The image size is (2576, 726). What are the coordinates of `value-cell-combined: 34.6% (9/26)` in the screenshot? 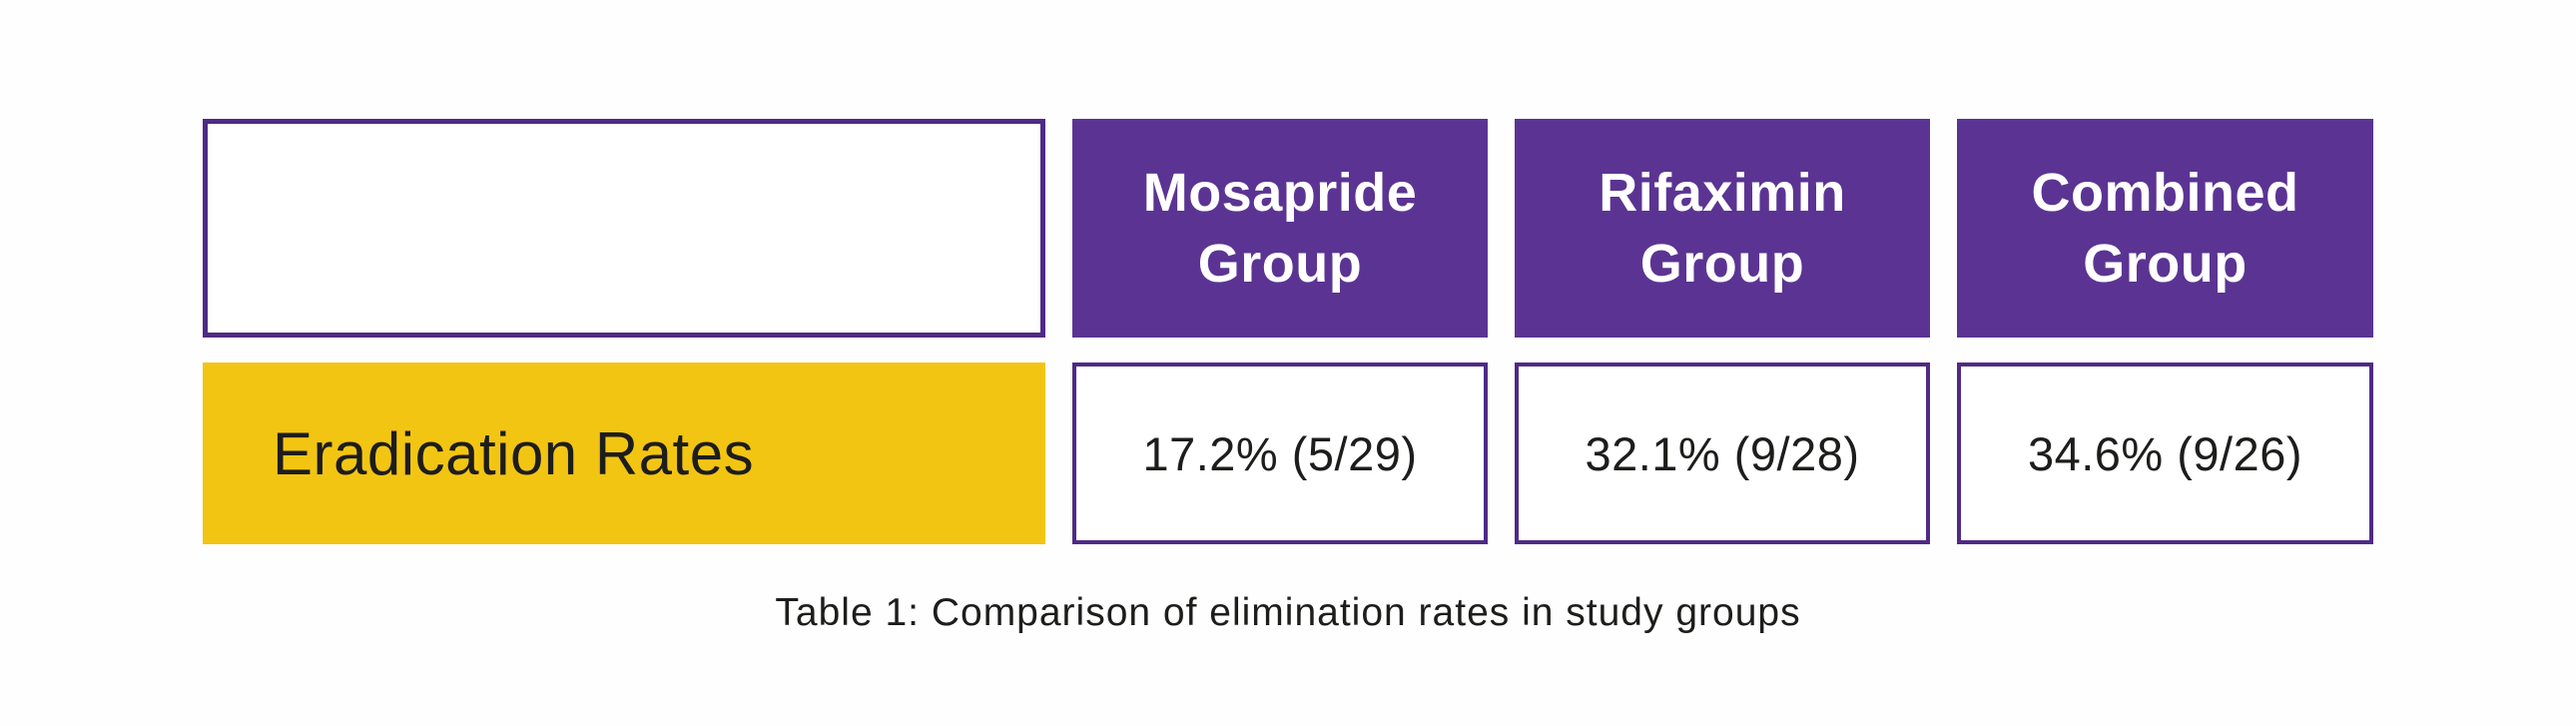 It's located at (2165, 453).